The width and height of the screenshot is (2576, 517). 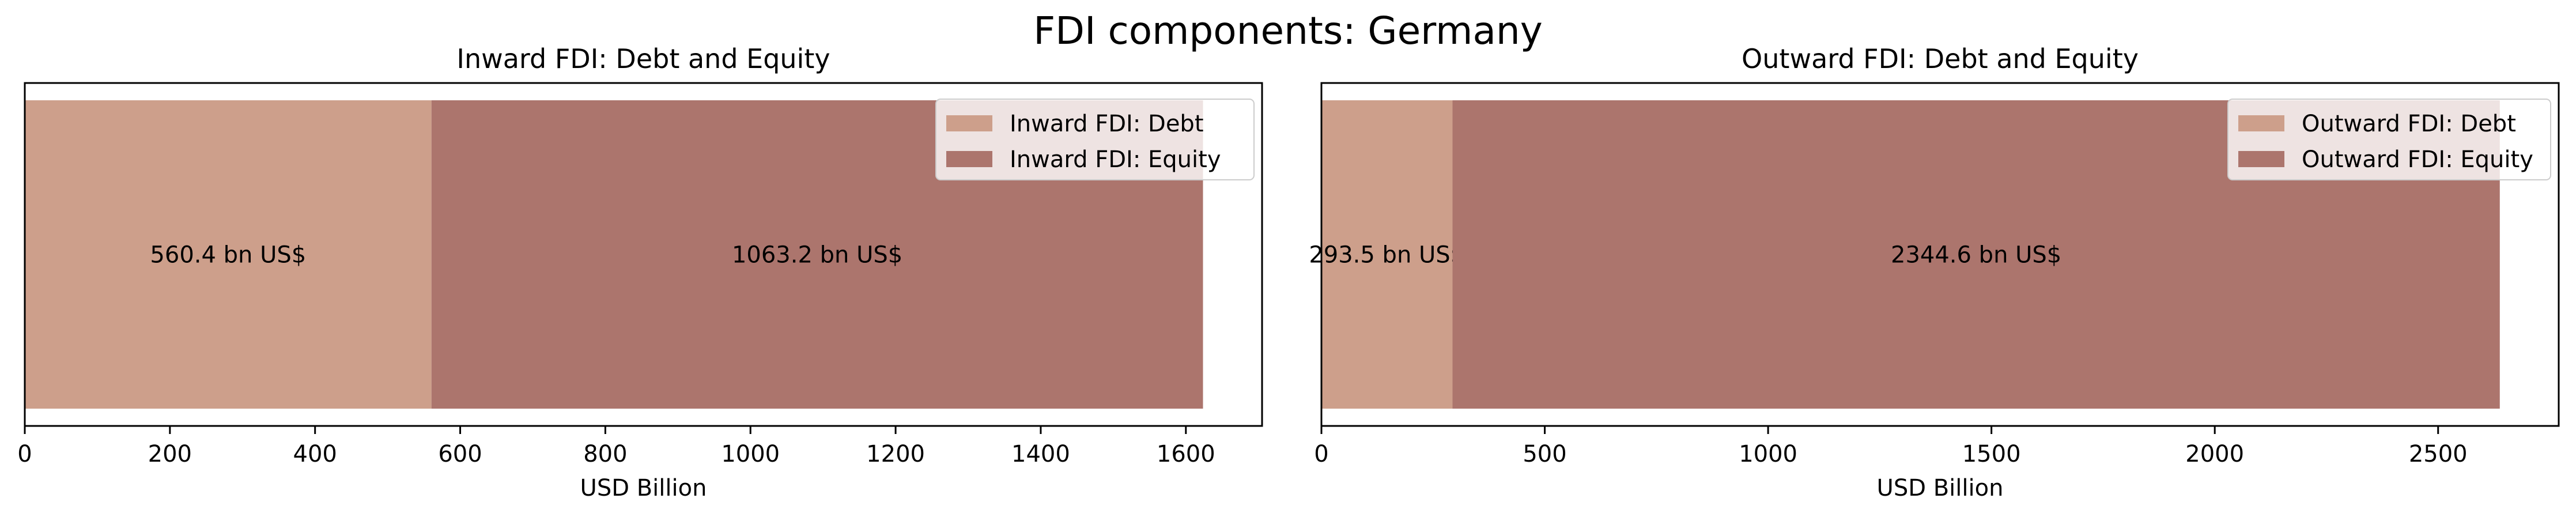 What do you see at coordinates (2261, 159) in the screenshot?
I see `legend-swatch-outward-fdi-equity` at bounding box center [2261, 159].